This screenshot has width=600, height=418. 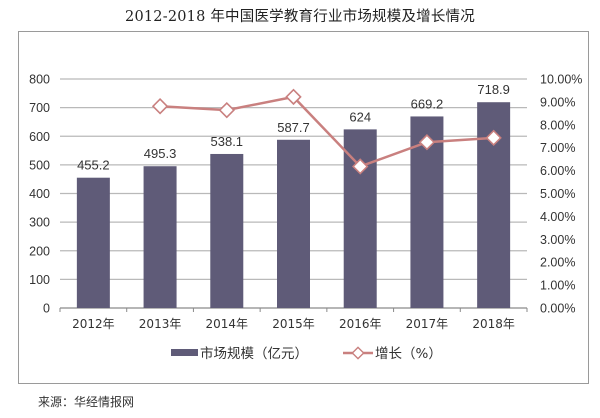 What do you see at coordinates (557, 194) in the screenshot?
I see `y-right-tick-label: 5.00%` at bounding box center [557, 194].